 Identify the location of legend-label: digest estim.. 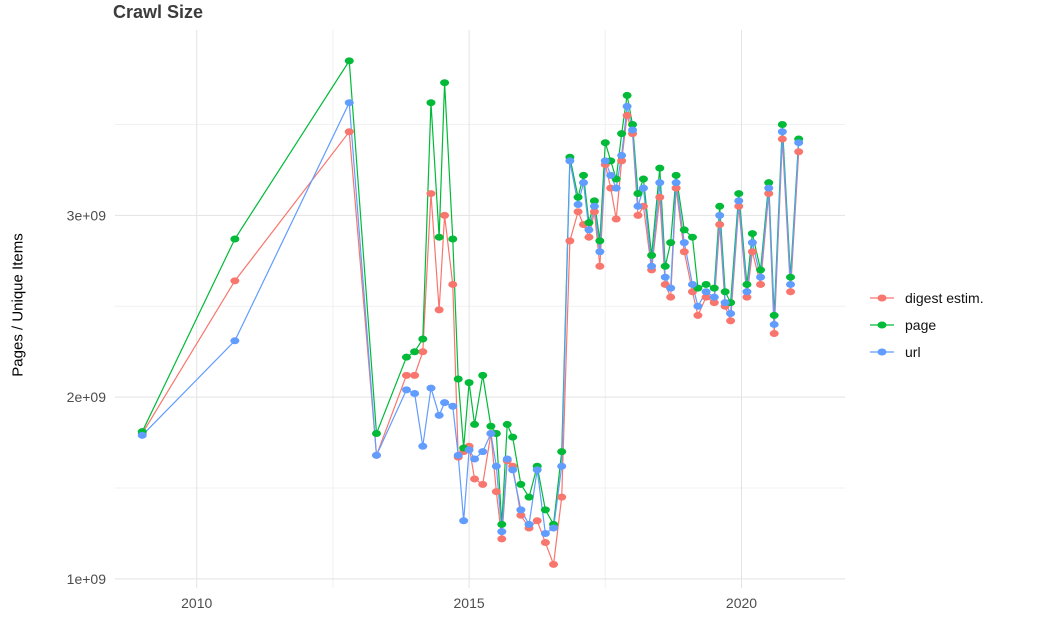
(944, 298).